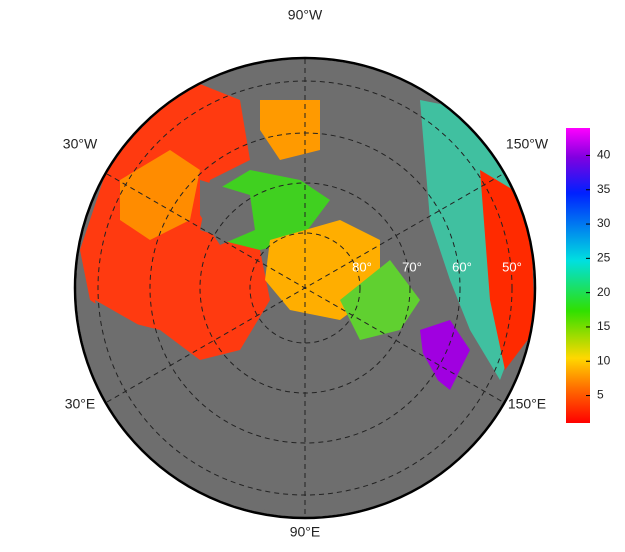 This screenshot has width=625, height=552. Describe the element at coordinates (604, 223) in the screenshot. I see `colorbar-tick-label: 30` at that location.